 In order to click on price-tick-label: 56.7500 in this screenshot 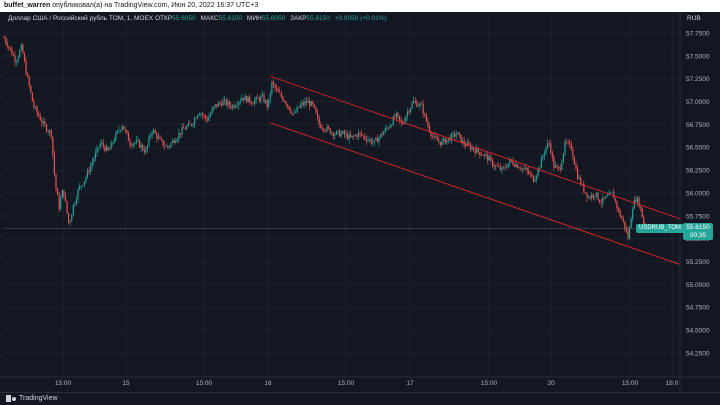, I will do `click(698, 125)`.